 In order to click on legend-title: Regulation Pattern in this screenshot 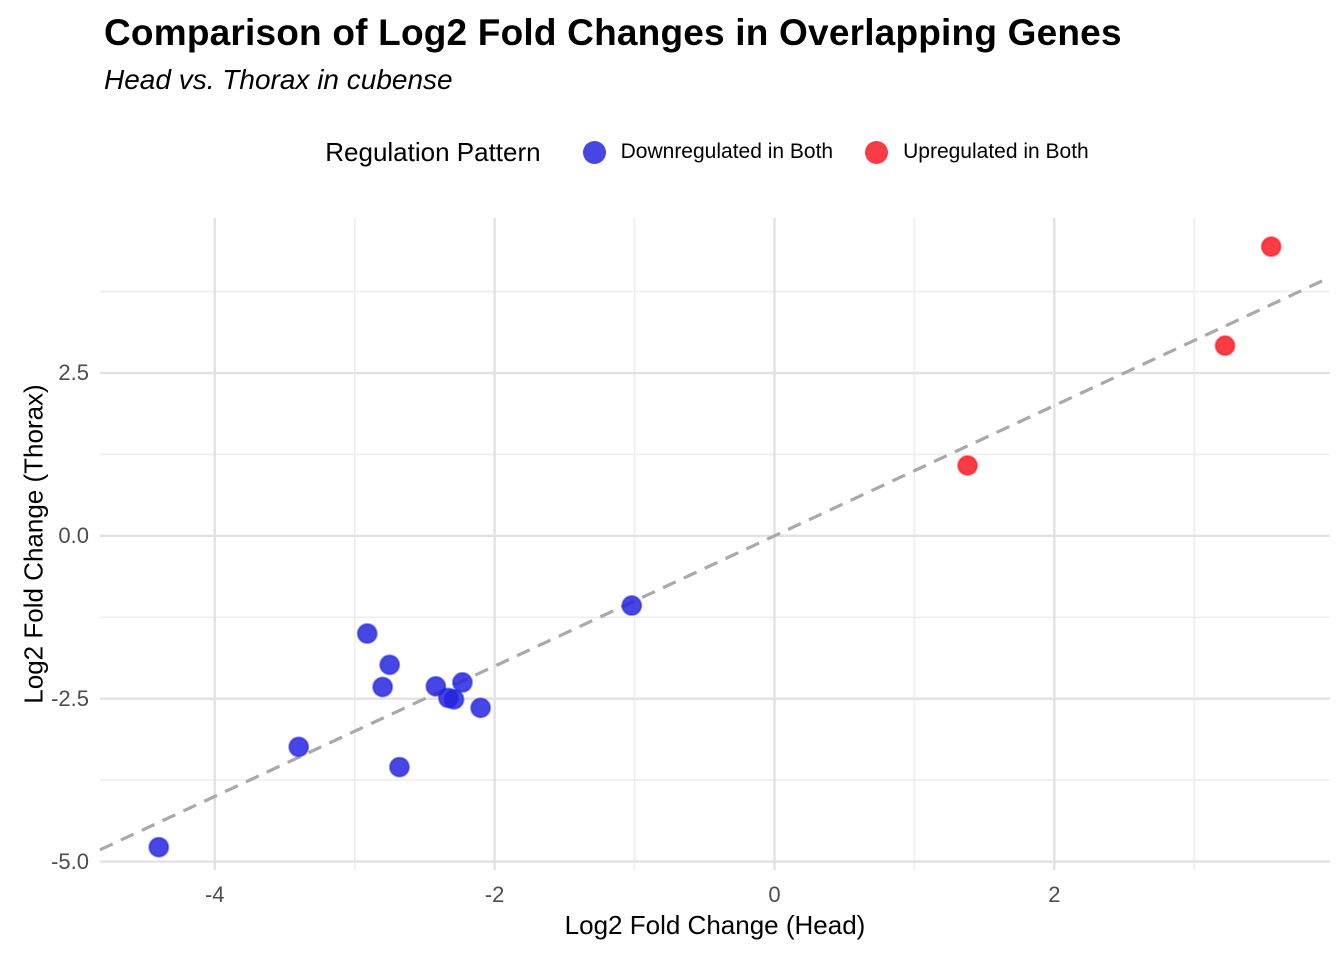, I will do `click(433, 151)`.